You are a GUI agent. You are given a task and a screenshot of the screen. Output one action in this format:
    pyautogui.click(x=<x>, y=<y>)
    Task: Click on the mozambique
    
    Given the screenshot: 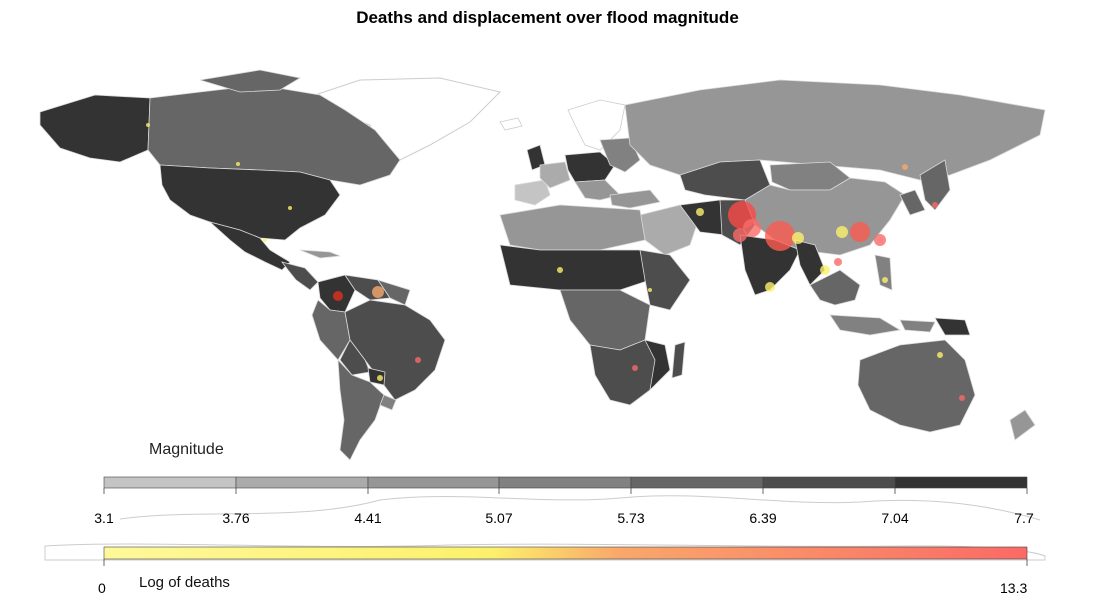 What is the action you would take?
    pyautogui.click(x=657, y=365)
    